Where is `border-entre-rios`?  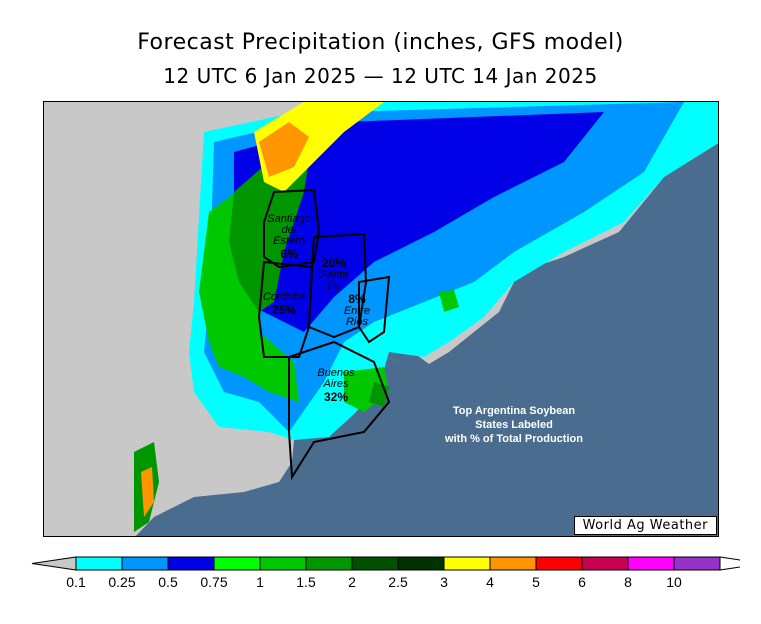
border-entre-rios is located at coordinates (374, 309).